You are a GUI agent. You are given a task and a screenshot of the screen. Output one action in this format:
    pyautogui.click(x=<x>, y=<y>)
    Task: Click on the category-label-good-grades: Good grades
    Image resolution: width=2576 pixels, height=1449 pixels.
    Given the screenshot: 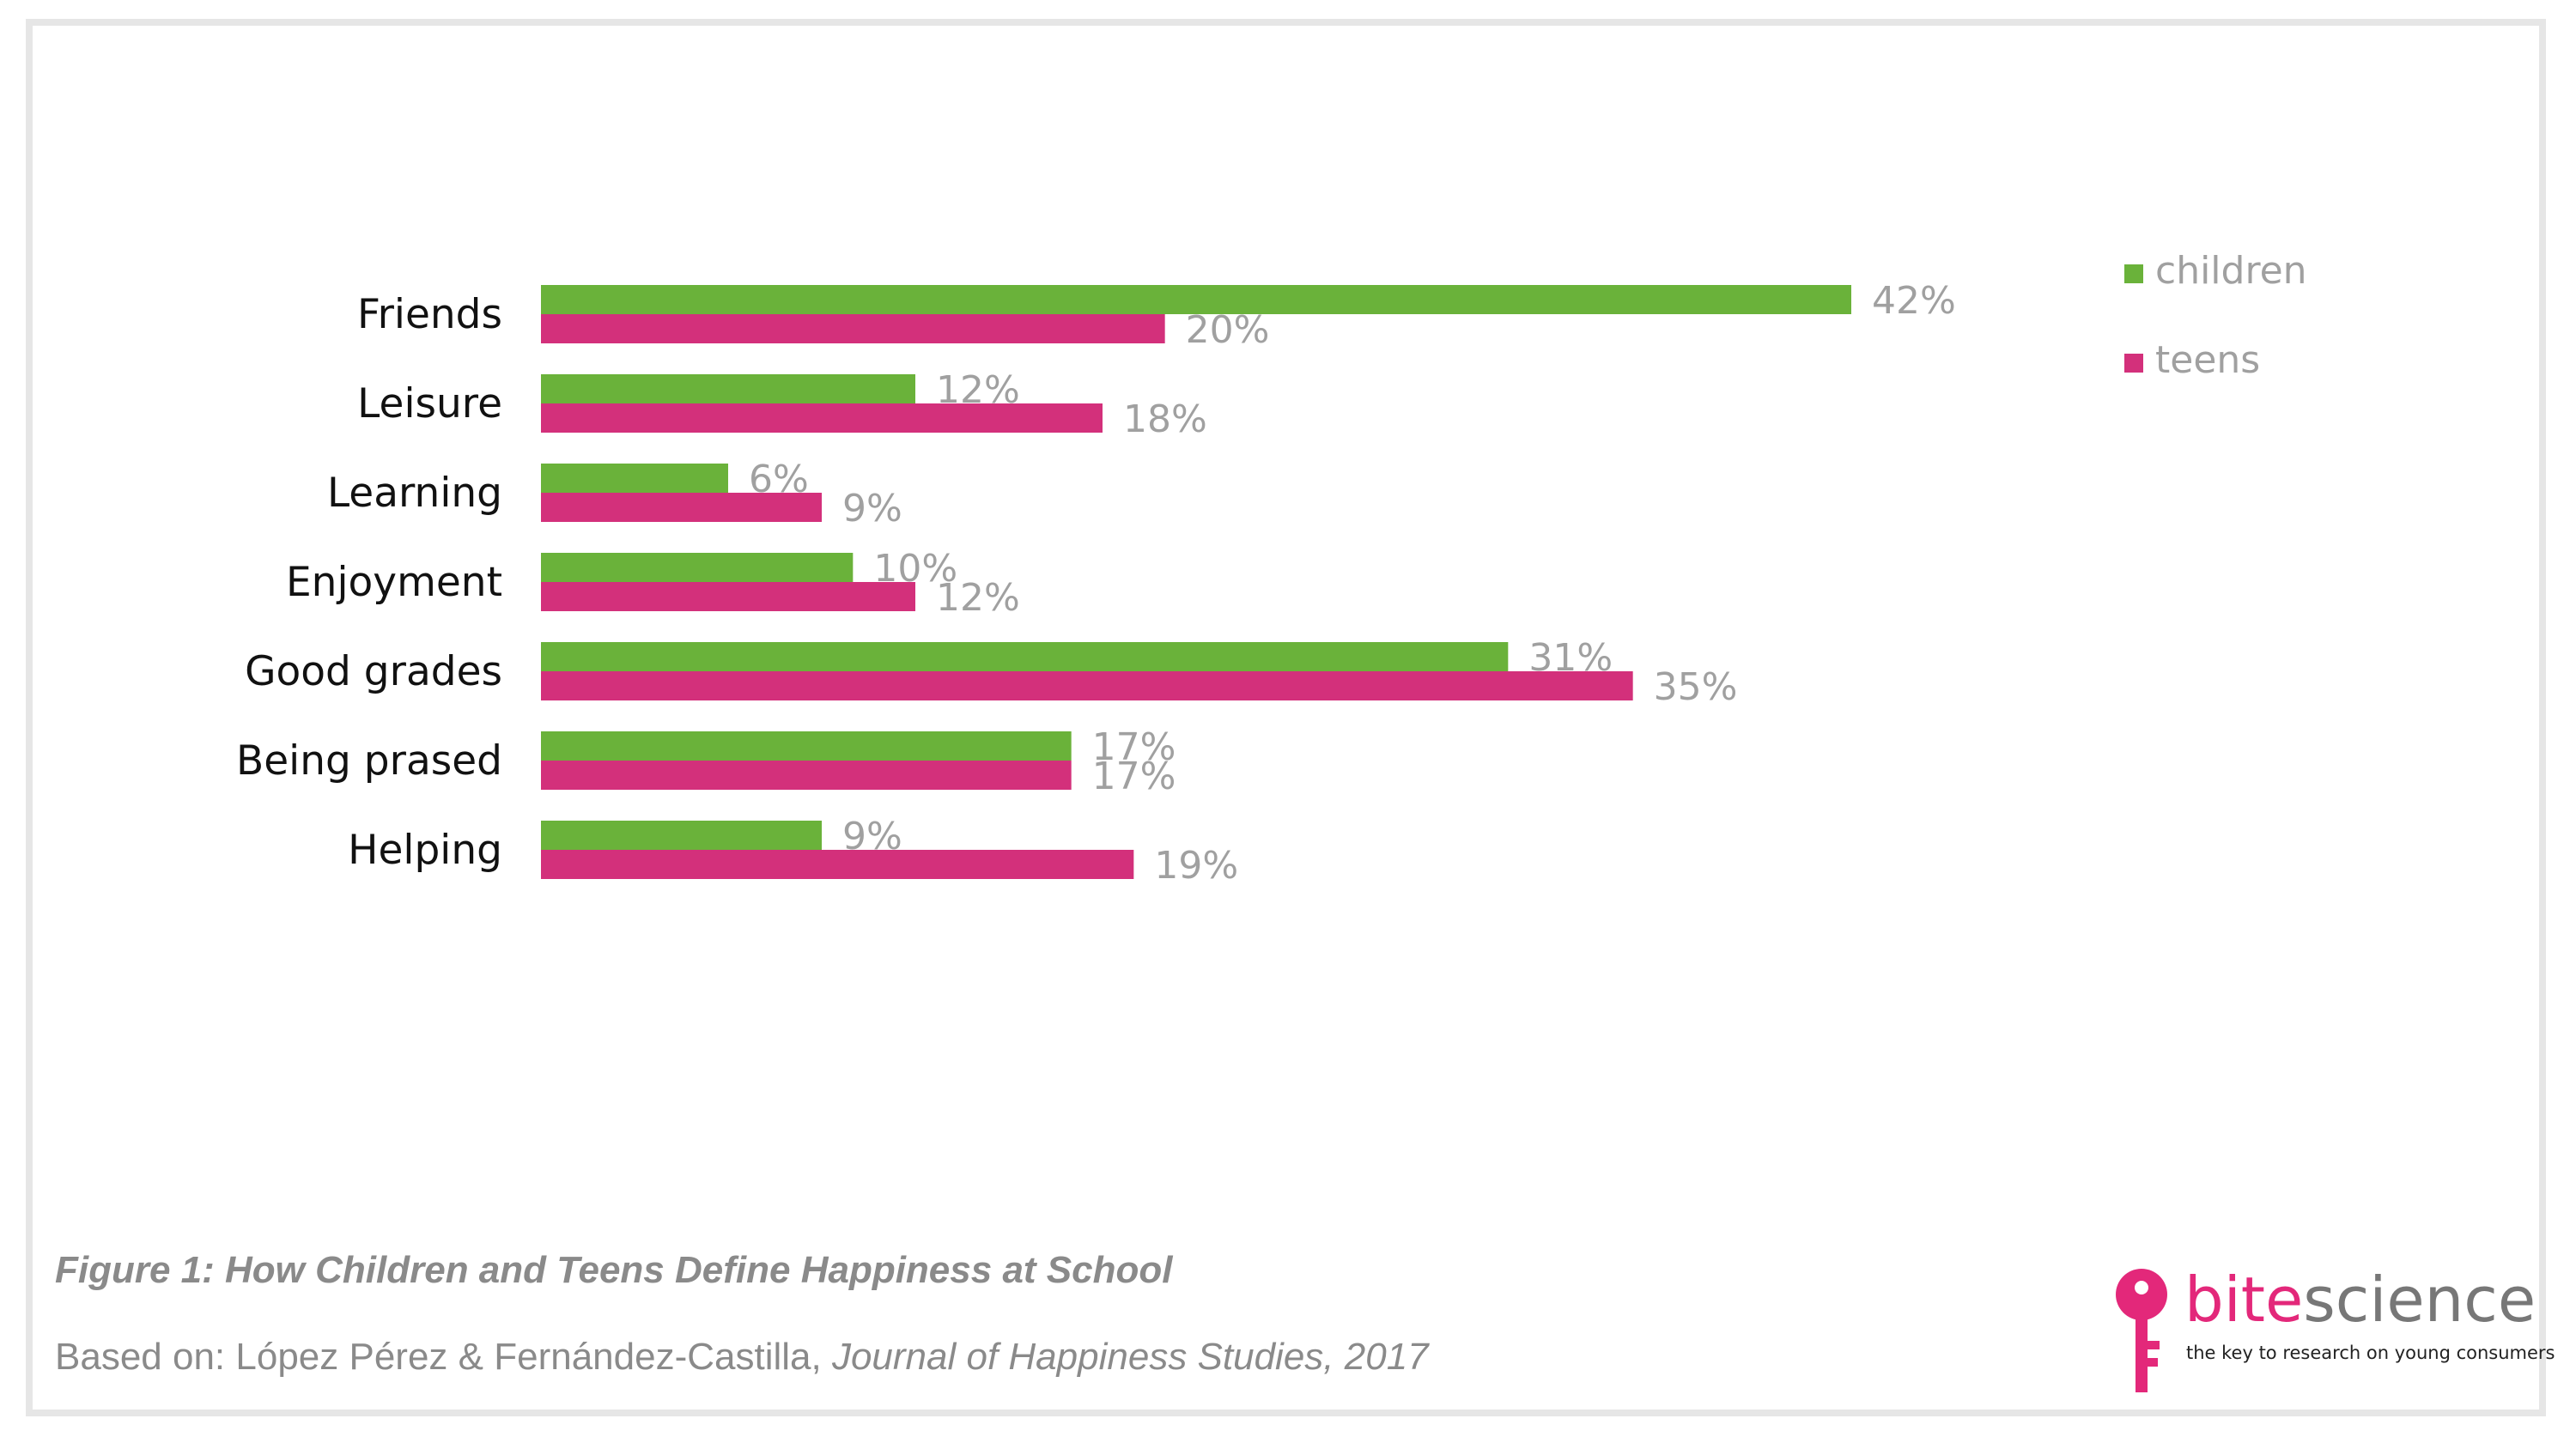 What is the action you would take?
    pyautogui.click(x=374, y=671)
    